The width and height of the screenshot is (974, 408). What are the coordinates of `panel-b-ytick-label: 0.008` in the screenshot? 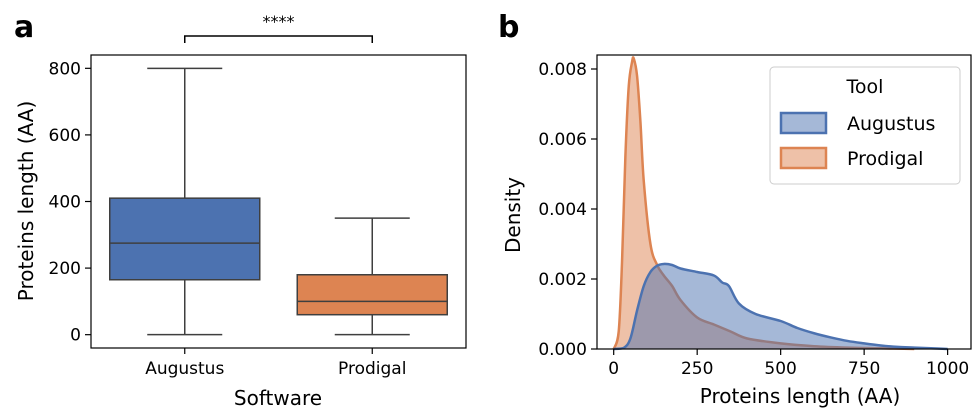 It's located at (562, 70).